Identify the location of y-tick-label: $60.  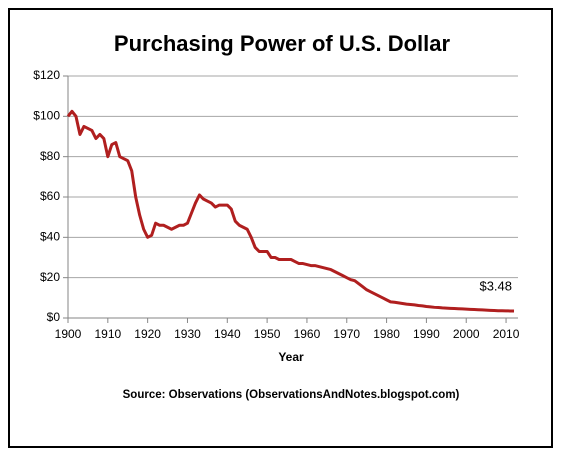
(50, 196).